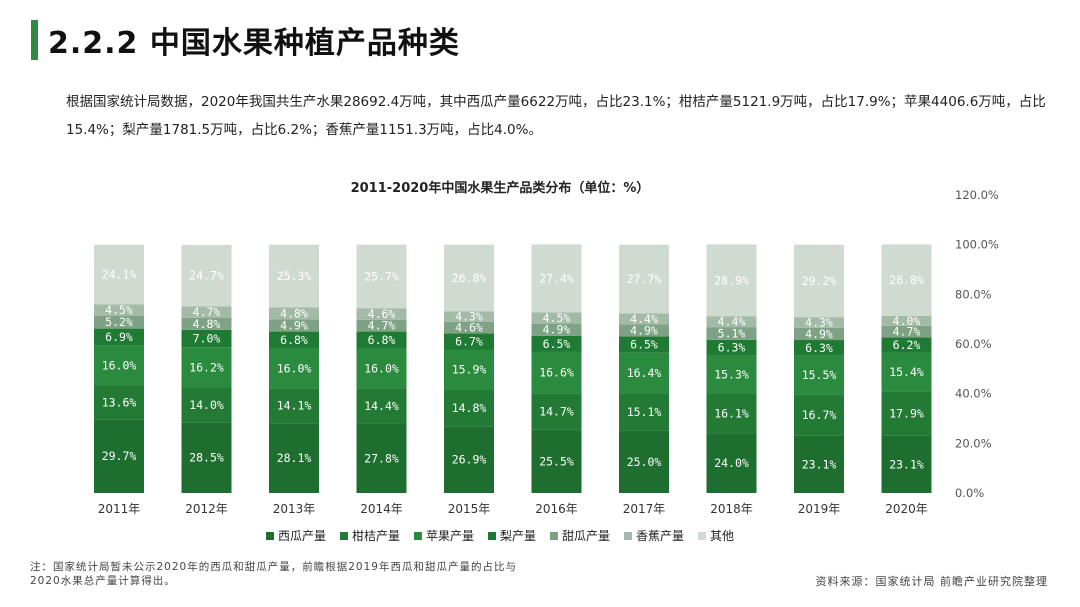 This screenshot has height=607, width=1080. I want to click on data-label: 29.2%, so click(819, 281).